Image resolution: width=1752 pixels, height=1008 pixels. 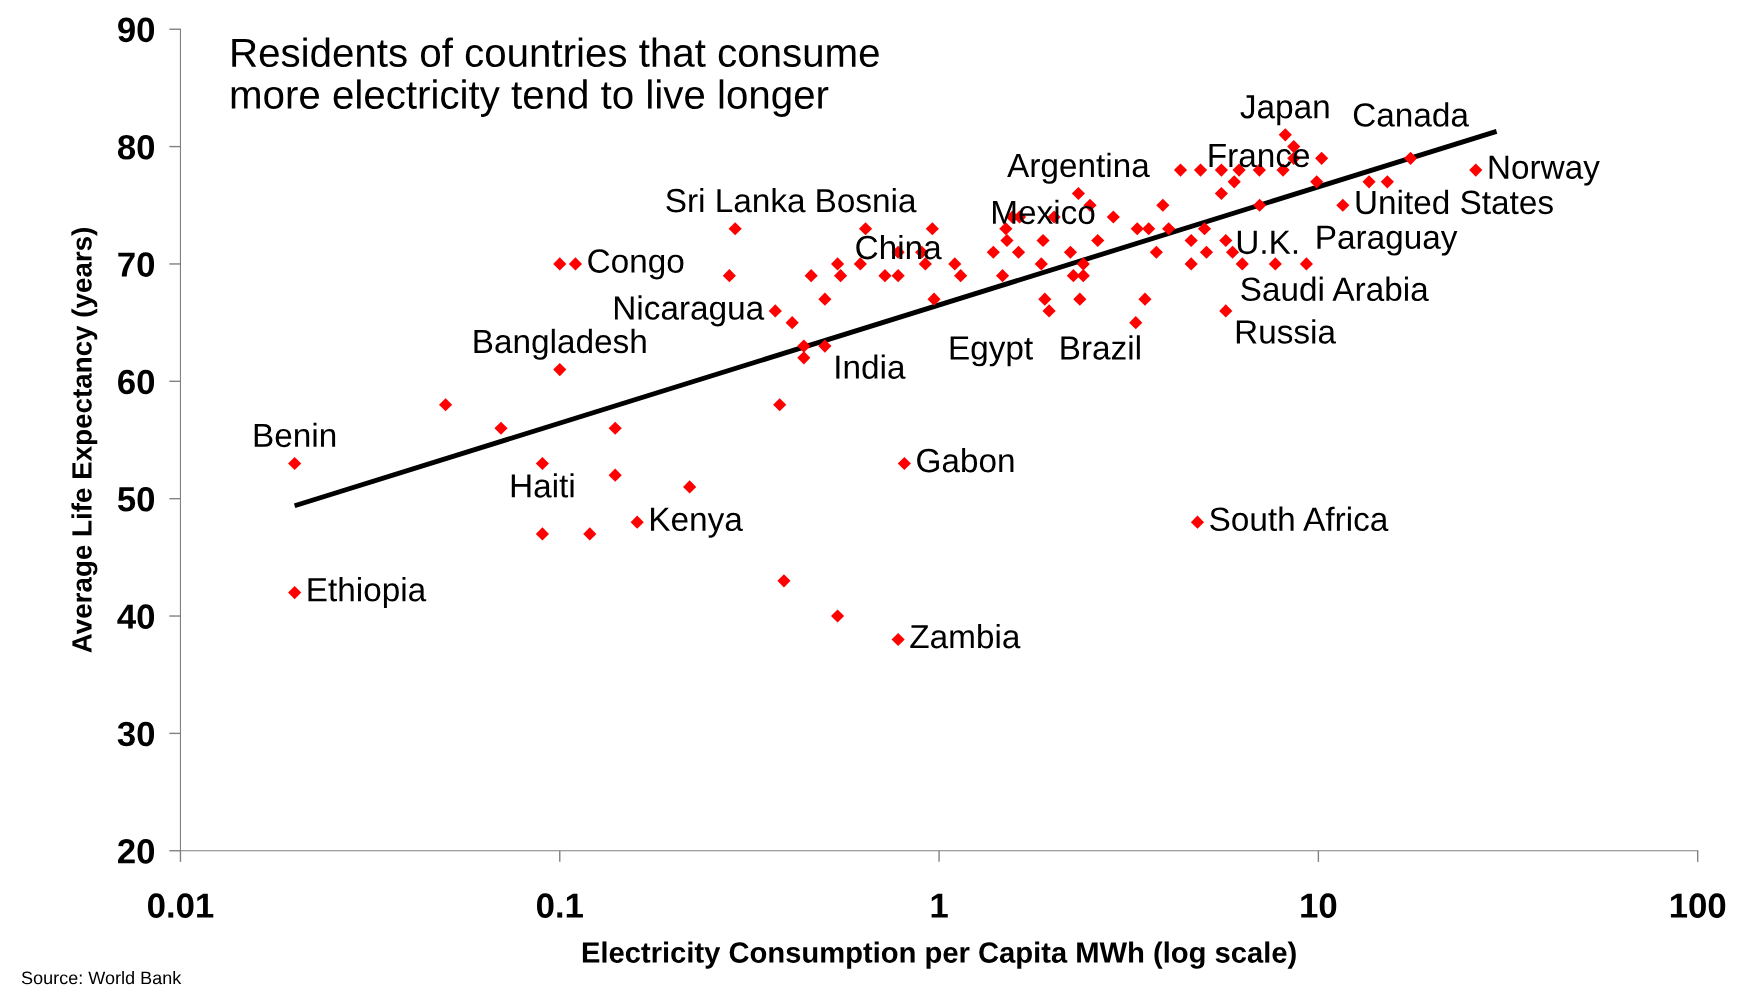 What do you see at coordinates (101, 978) in the screenshot?
I see `source-note: Source: World Bank` at bounding box center [101, 978].